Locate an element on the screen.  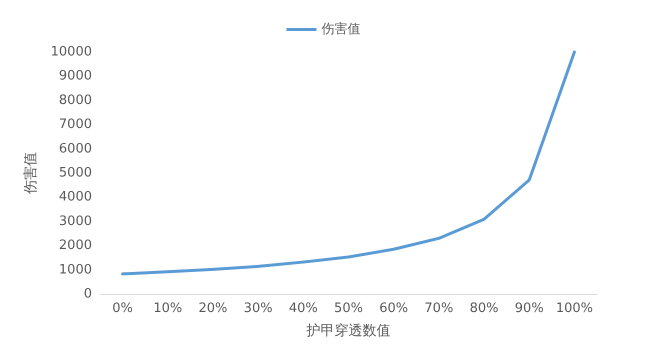
x-tick-label: 90% is located at coordinates (529, 308).